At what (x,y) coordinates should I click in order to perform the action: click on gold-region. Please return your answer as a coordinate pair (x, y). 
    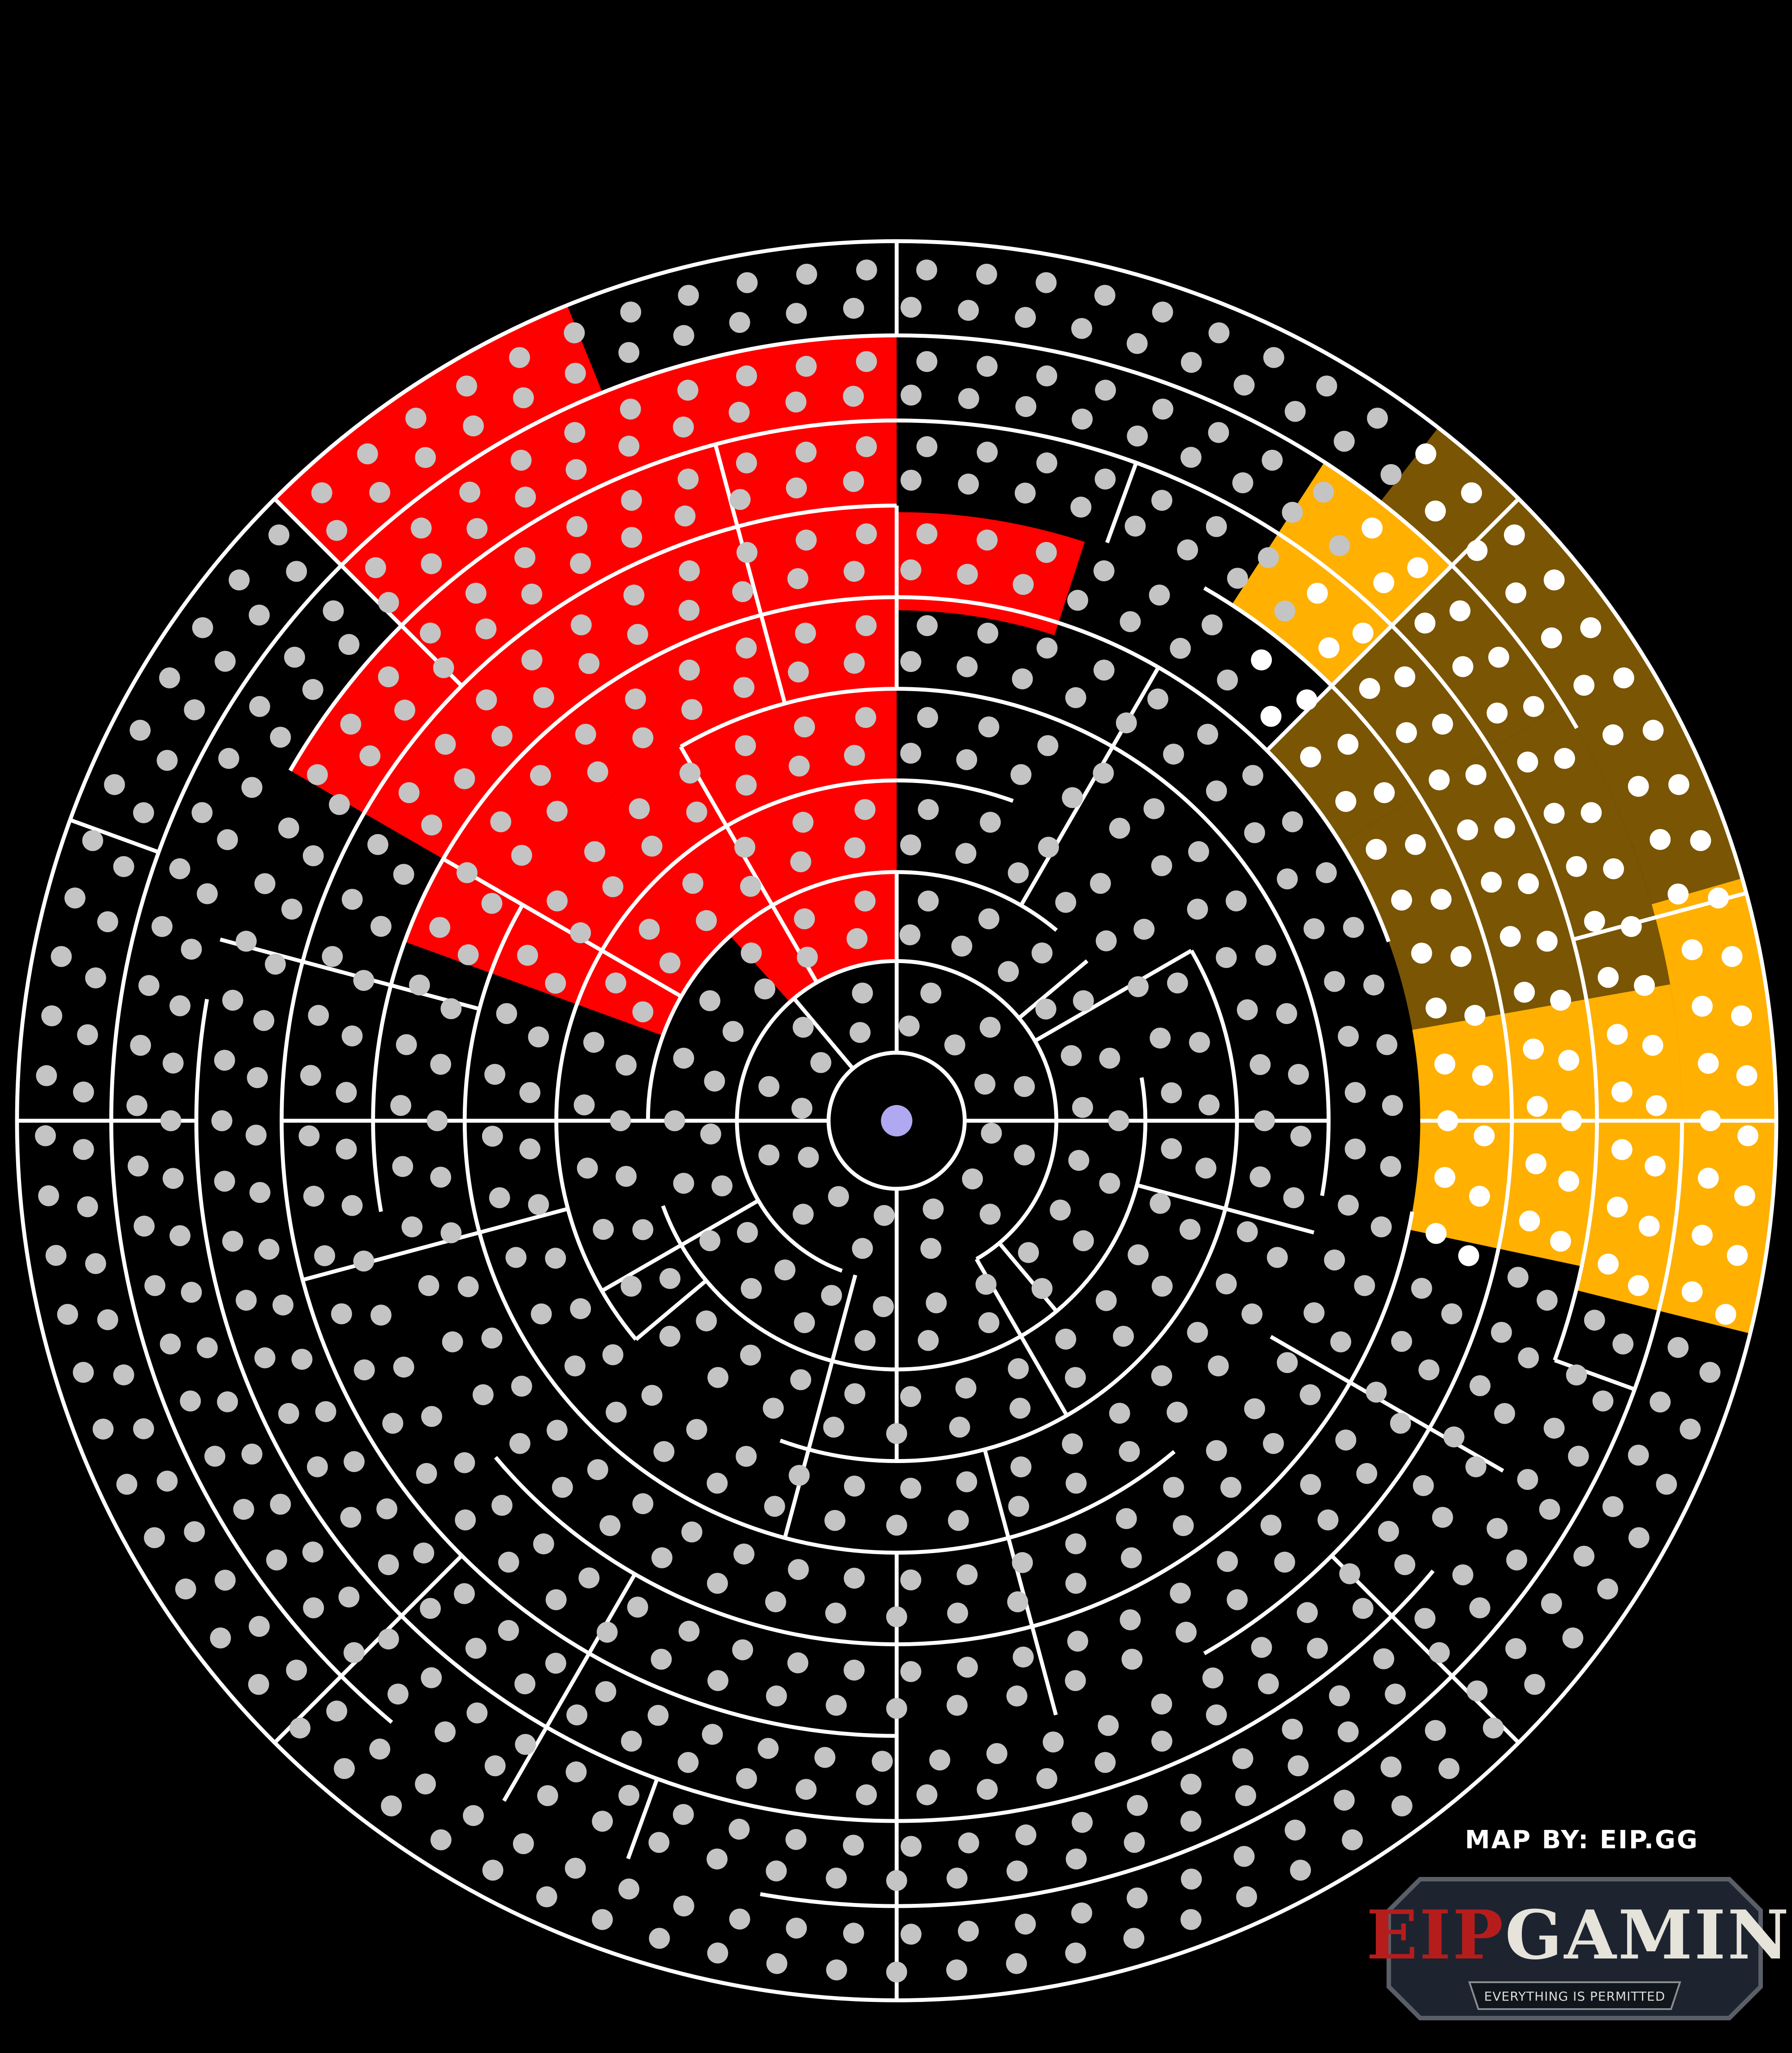
    Looking at the image, I should click on (1342, 574).